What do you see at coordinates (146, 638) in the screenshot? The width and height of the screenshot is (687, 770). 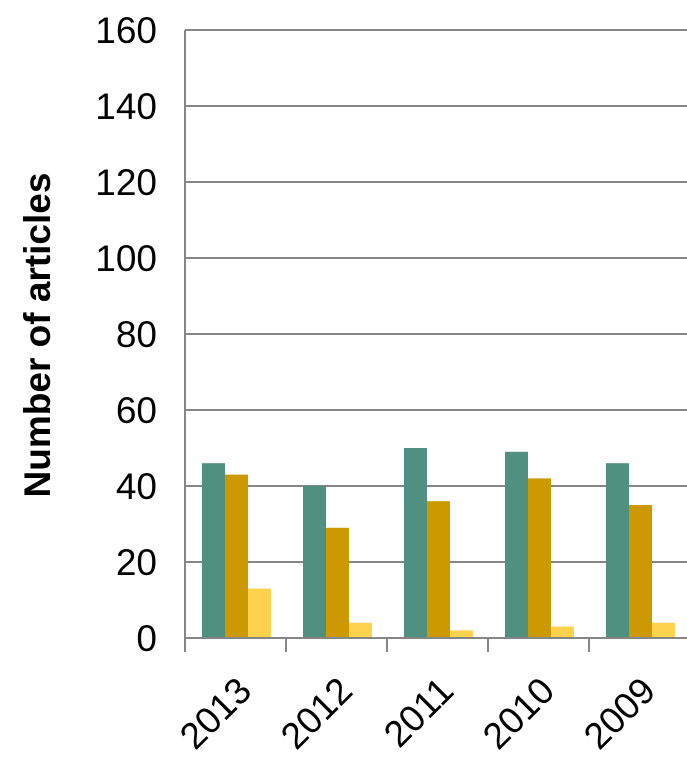 I see `y-tick-label: 0` at bounding box center [146, 638].